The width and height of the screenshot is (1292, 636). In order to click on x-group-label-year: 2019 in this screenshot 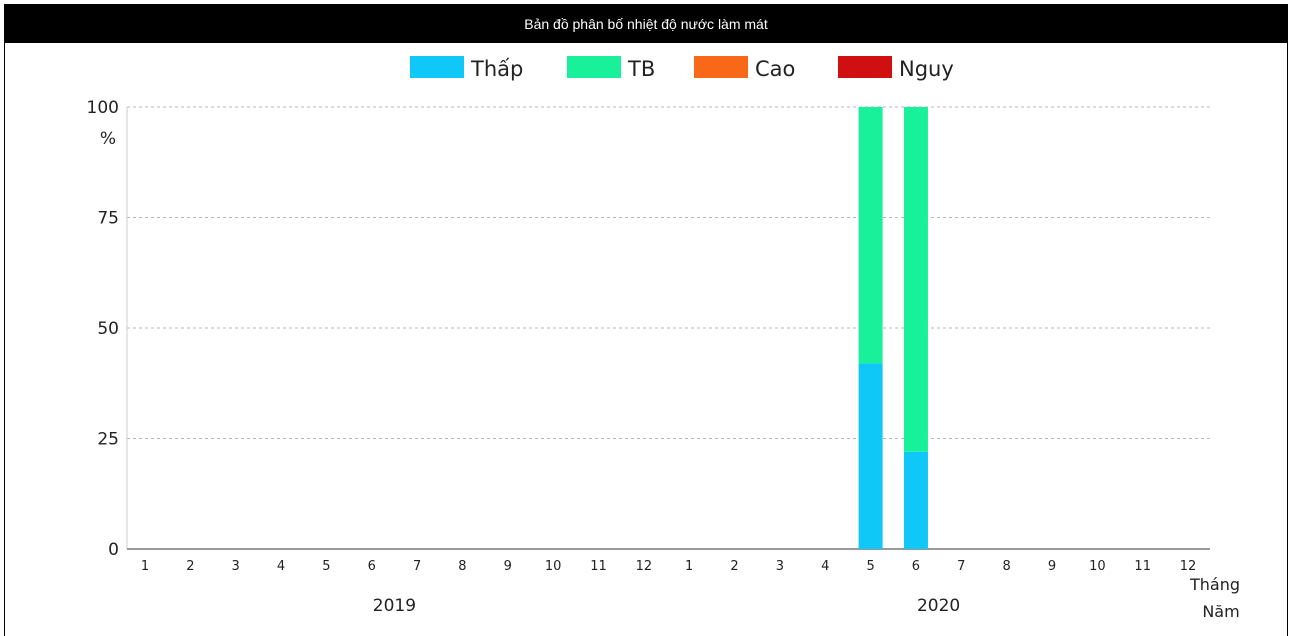, I will do `click(394, 606)`.